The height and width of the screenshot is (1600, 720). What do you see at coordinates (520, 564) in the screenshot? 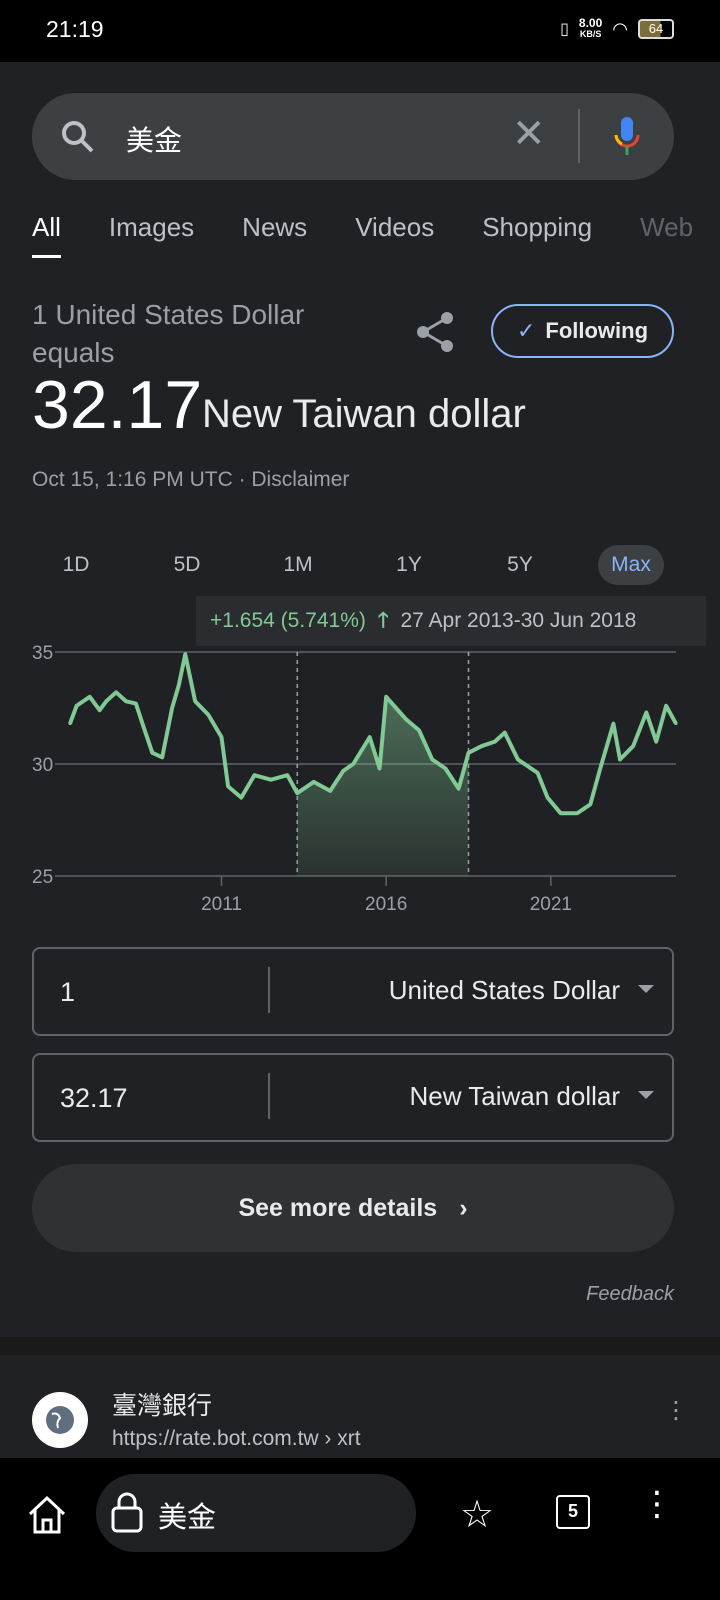
I see `range-5y: 5Y` at bounding box center [520, 564].